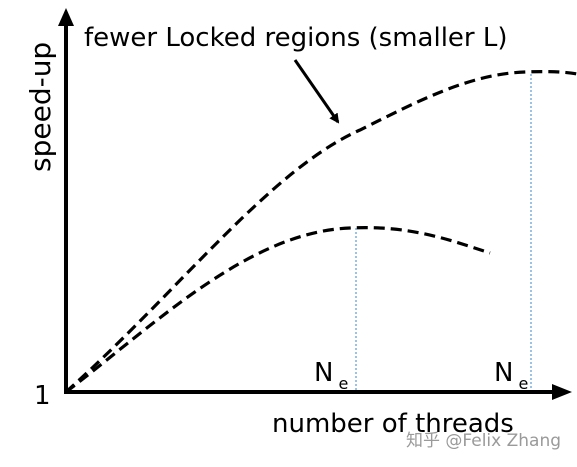 This screenshot has width=577, height=467. What do you see at coordinates (524, 383) in the screenshot?
I see `peak-label-2-subscript: e` at bounding box center [524, 383].